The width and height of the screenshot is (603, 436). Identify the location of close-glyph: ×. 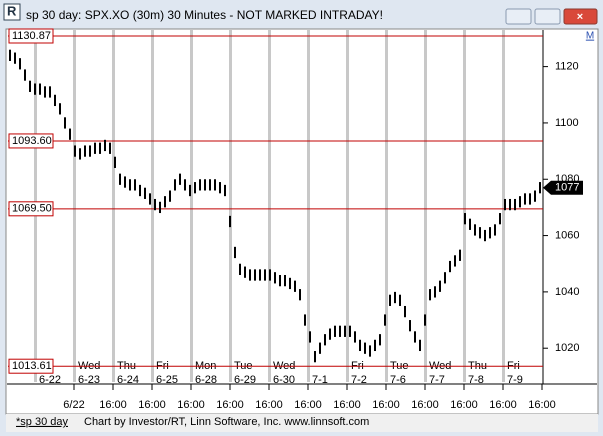
(580, 17).